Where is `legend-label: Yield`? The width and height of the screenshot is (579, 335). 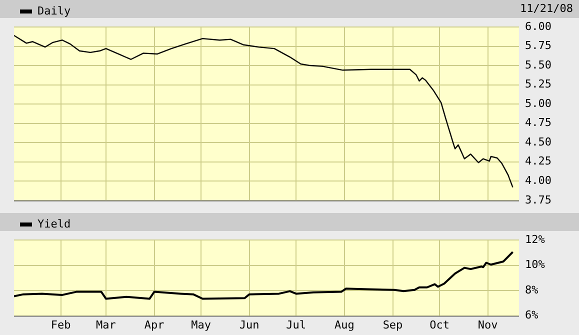
legend-label: Yield is located at coordinates (54, 223).